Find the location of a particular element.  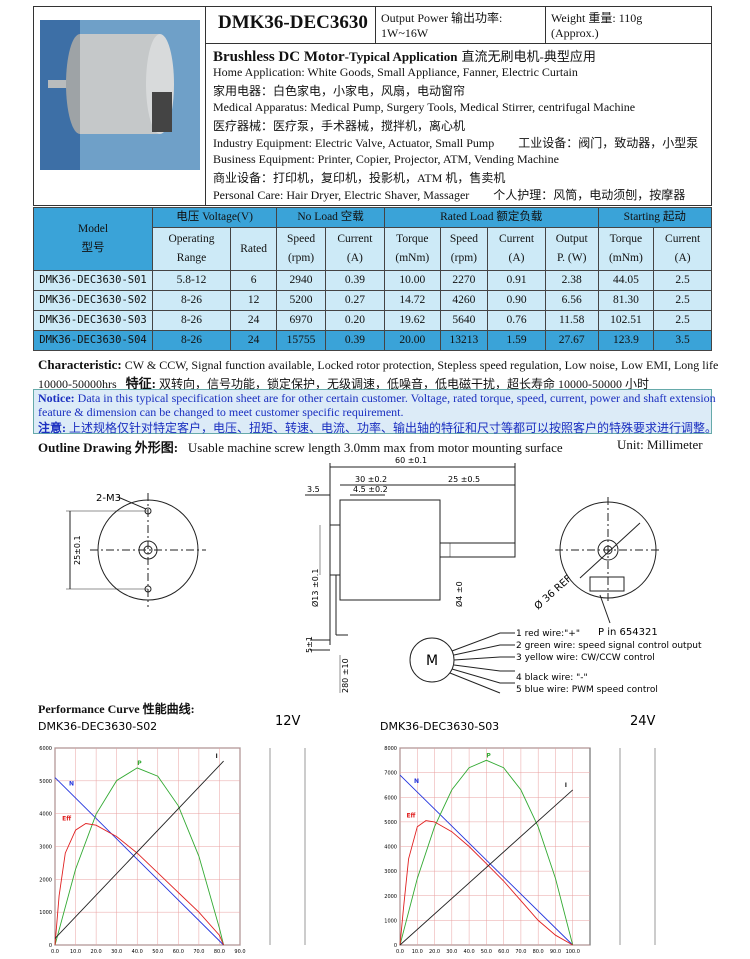

front-view is located at coordinates (136, 550).